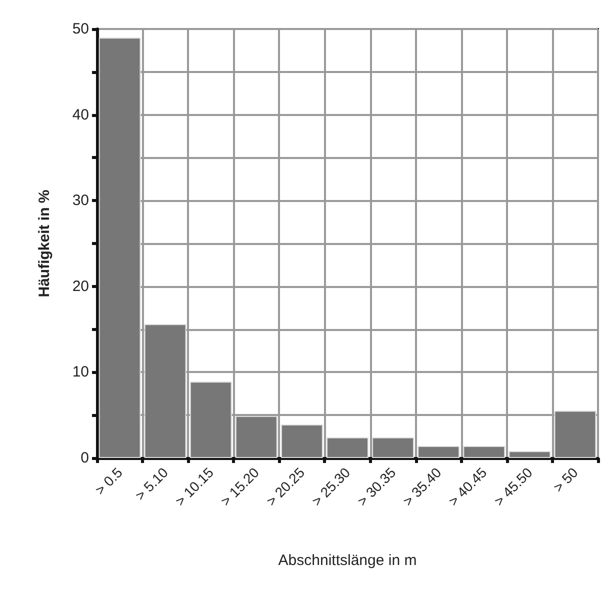  What do you see at coordinates (84, 458) in the screenshot?
I see `y-tick-label: 0` at bounding box center [84, 458].